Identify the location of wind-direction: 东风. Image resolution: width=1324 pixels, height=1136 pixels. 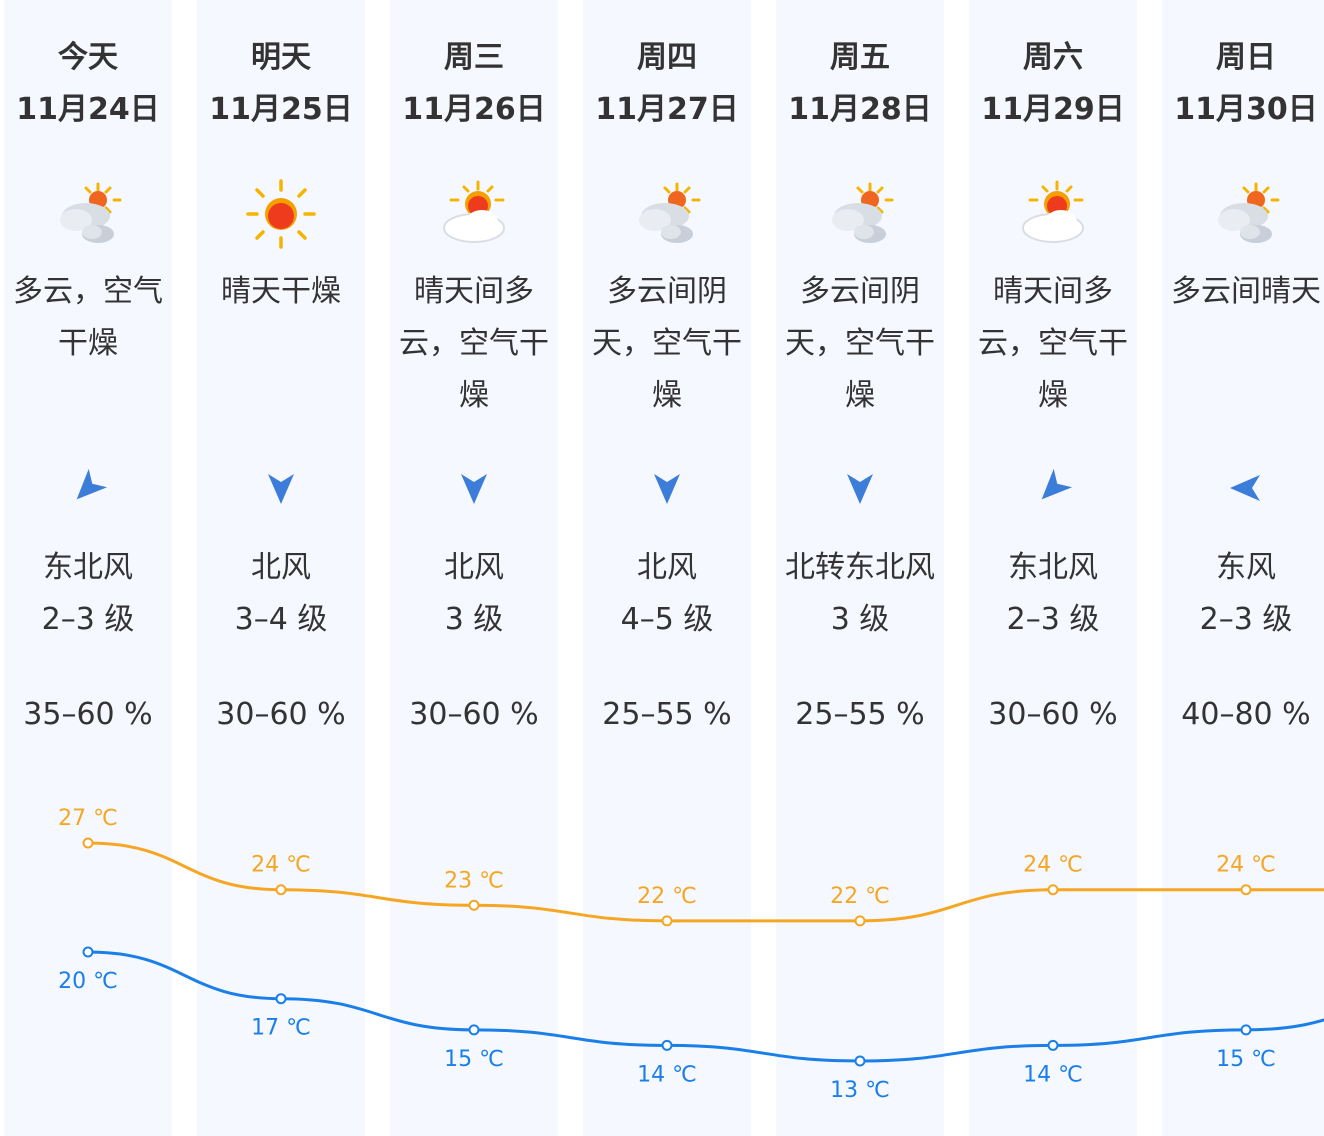
(1246, 567).